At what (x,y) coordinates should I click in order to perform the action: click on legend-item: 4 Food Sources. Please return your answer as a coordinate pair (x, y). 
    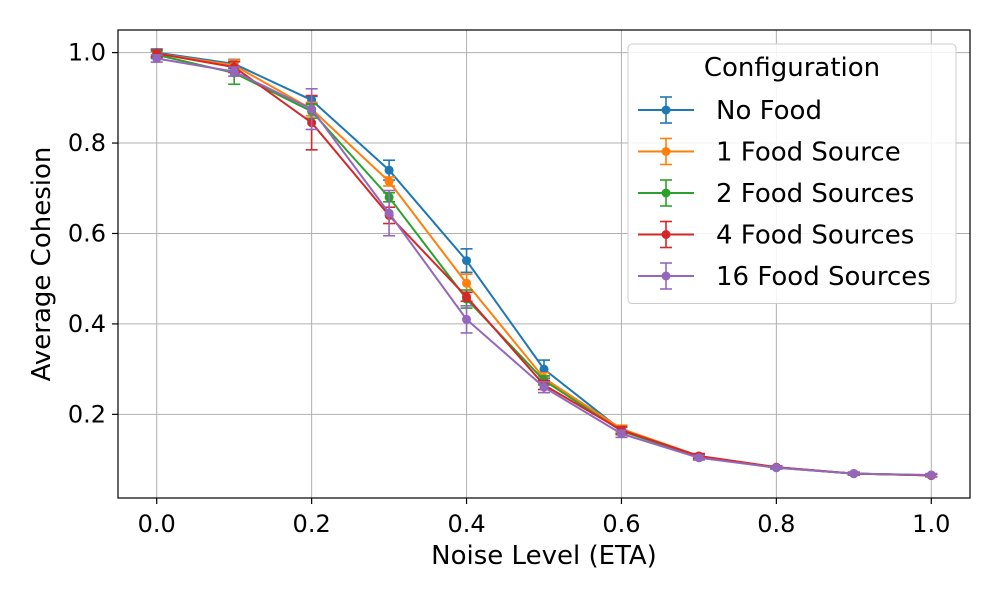
    Looking at the image, I should click on (776, 236).